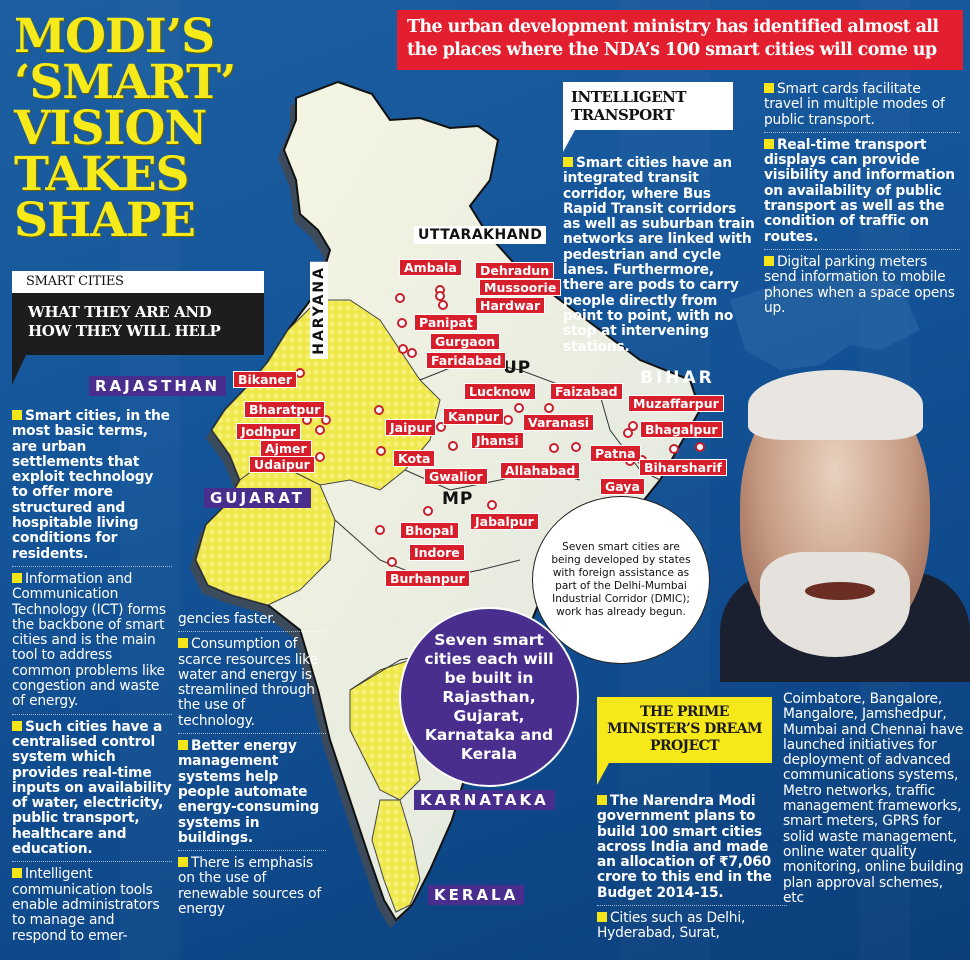 This screenshot has height=960, width=970. Describe the element at coordinates (427, 578) in the screenshot. I see `city-label-burhanpur: Burhanpur` at that location.